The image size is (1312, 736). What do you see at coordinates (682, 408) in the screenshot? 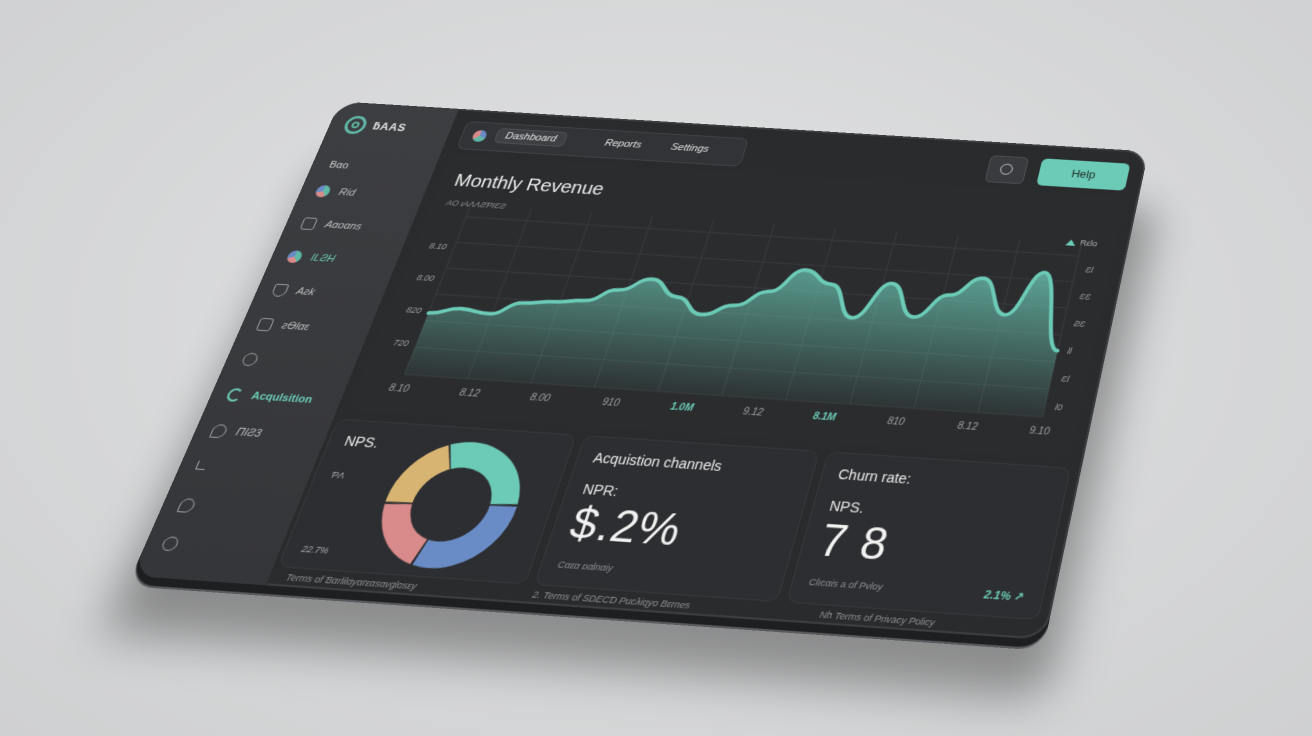
I see `x-tick-label: 1.0M` at bounding box center [682, 408].